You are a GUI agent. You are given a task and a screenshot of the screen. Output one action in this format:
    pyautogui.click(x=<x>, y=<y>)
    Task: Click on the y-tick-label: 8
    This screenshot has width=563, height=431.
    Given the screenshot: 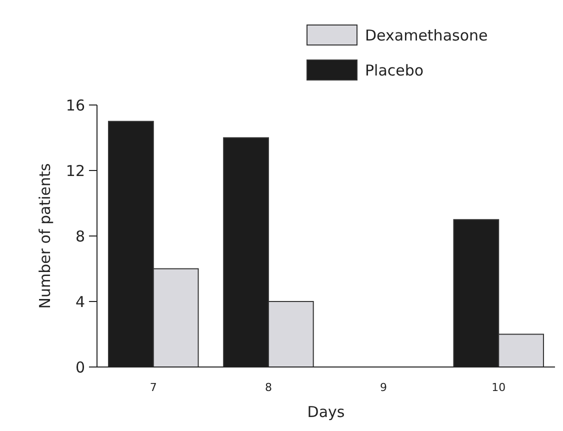 What is the action you would take?
    pyautogui.click(x=80, y=236)
    